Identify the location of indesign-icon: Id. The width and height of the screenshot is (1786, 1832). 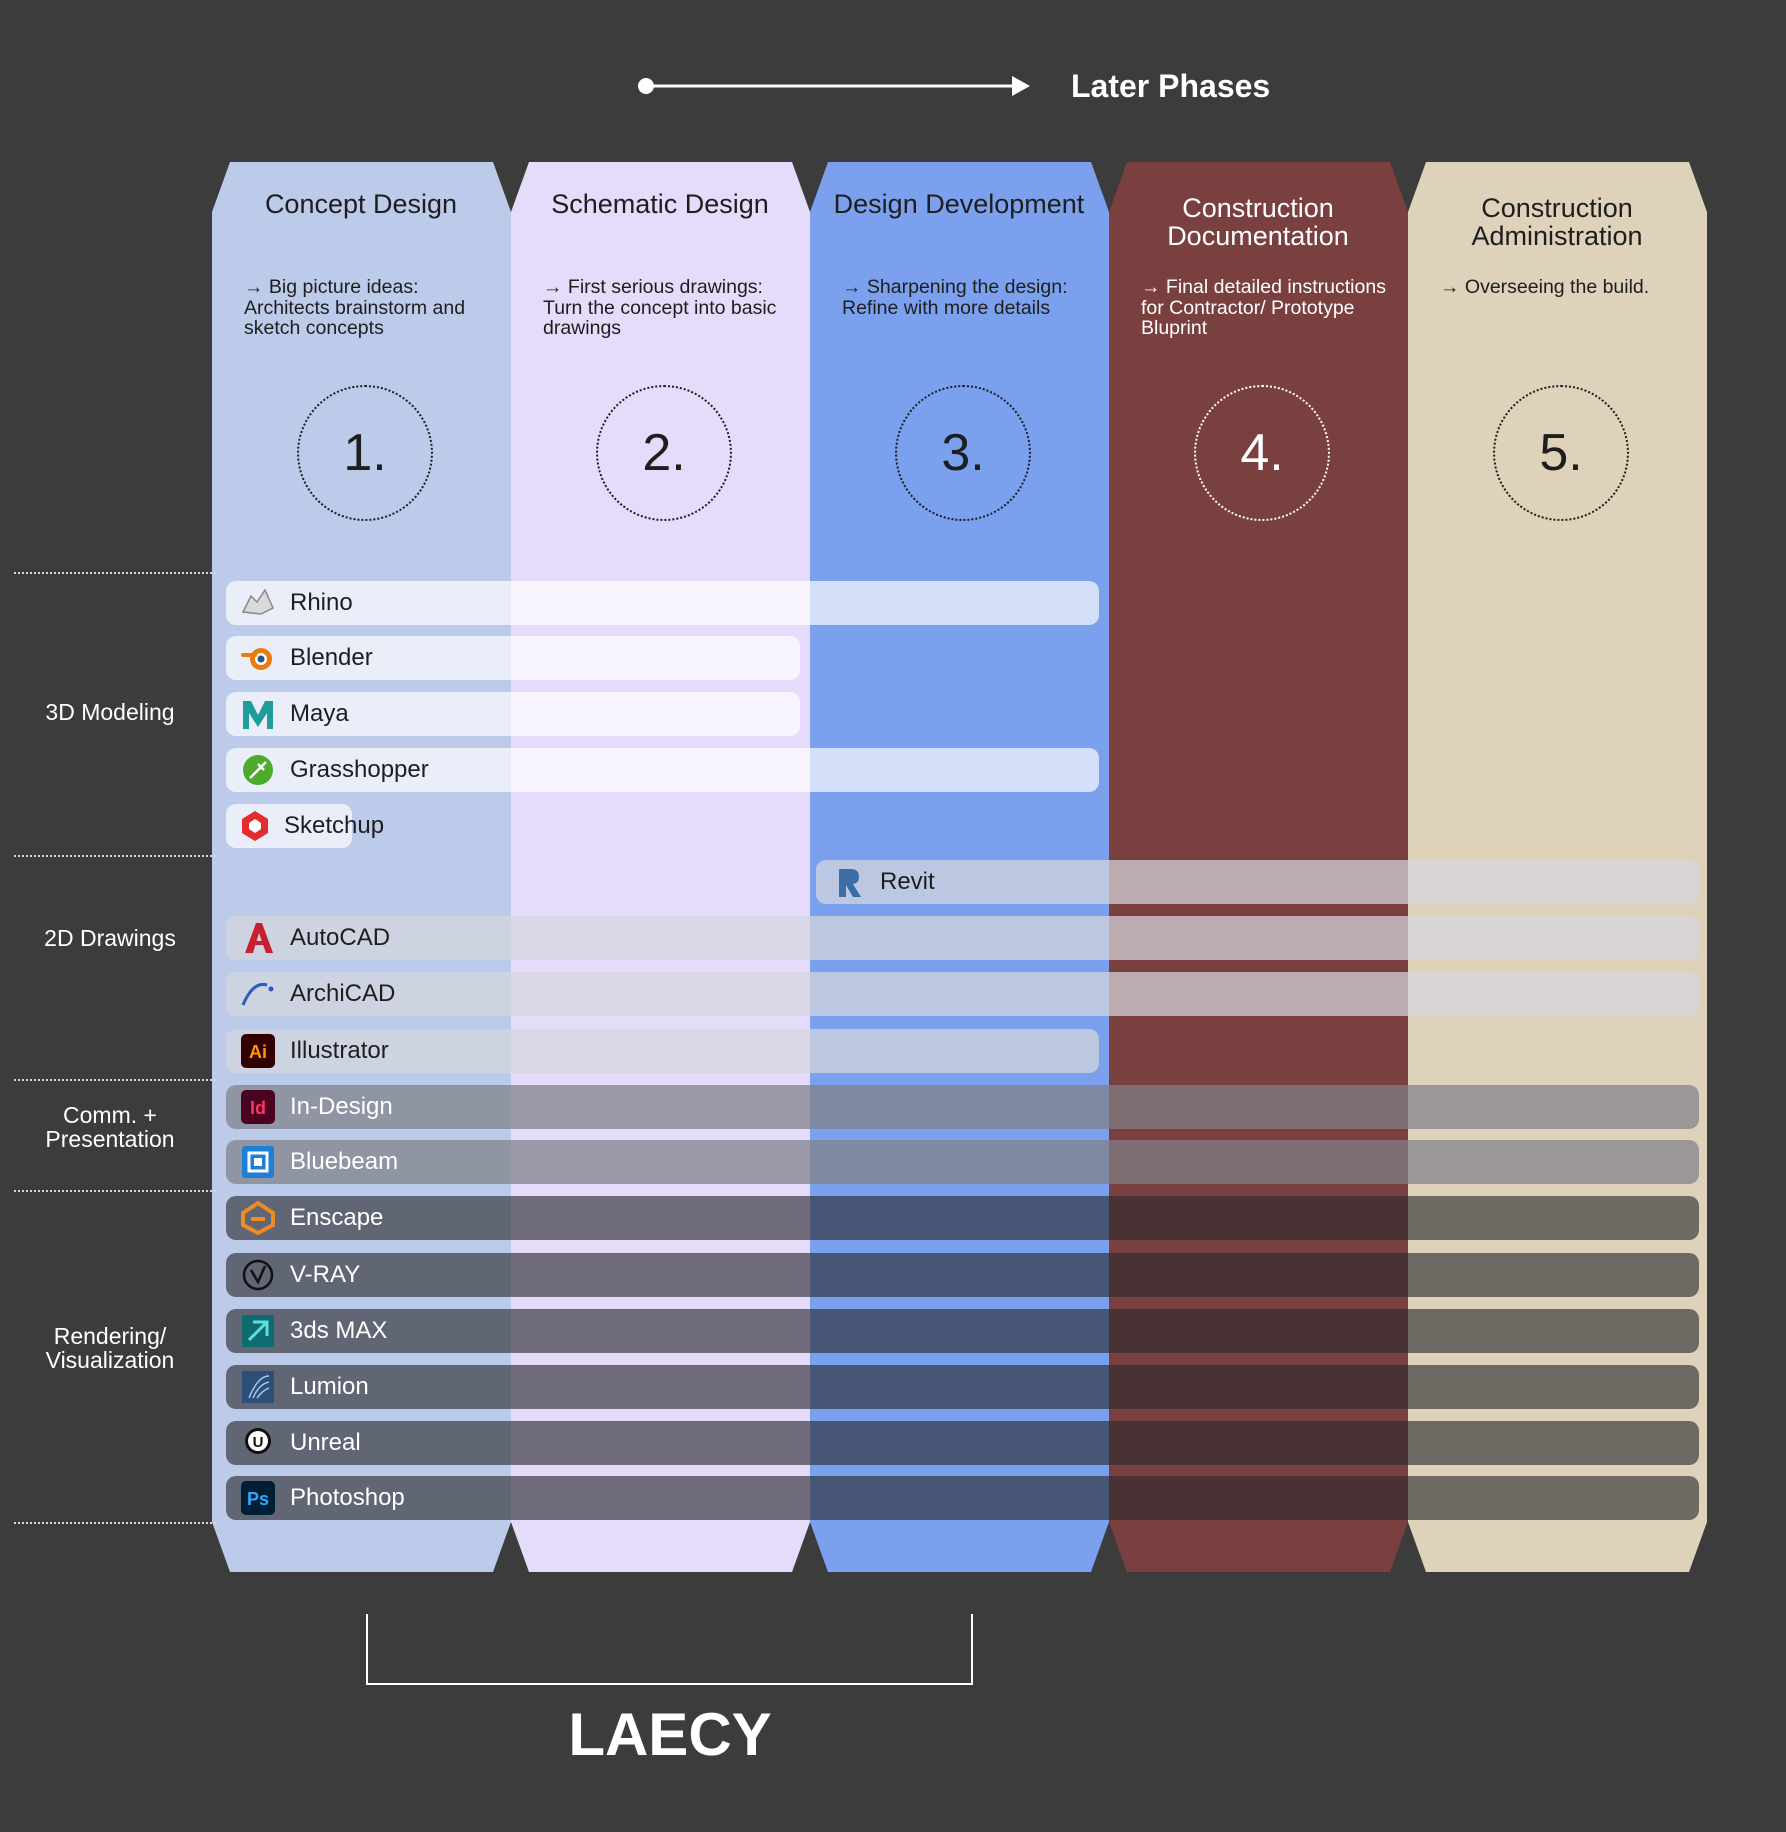
(258, 1107).